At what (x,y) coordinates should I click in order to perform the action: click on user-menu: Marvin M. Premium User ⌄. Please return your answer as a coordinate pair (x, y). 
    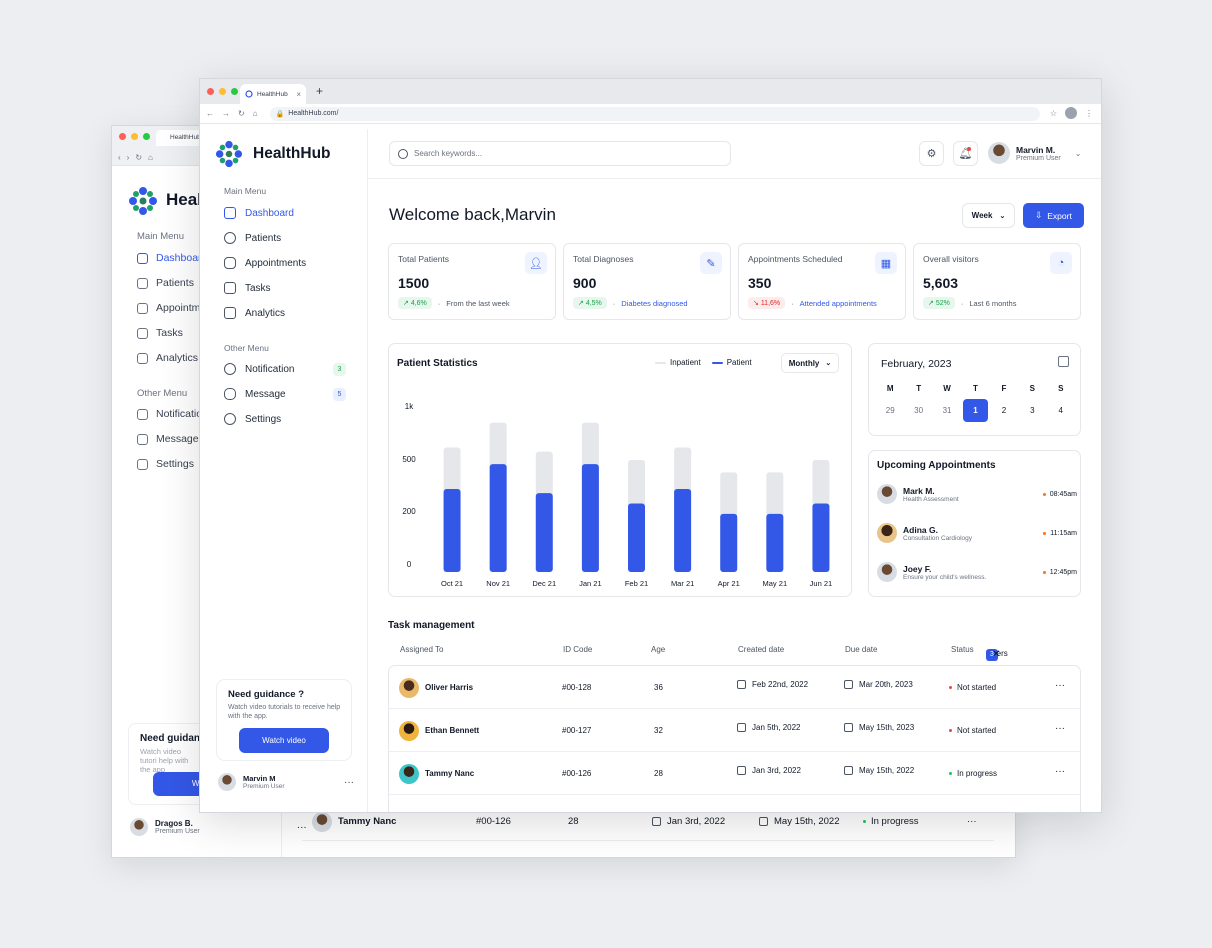
    Looking at the image, I should click on (1034, 153).